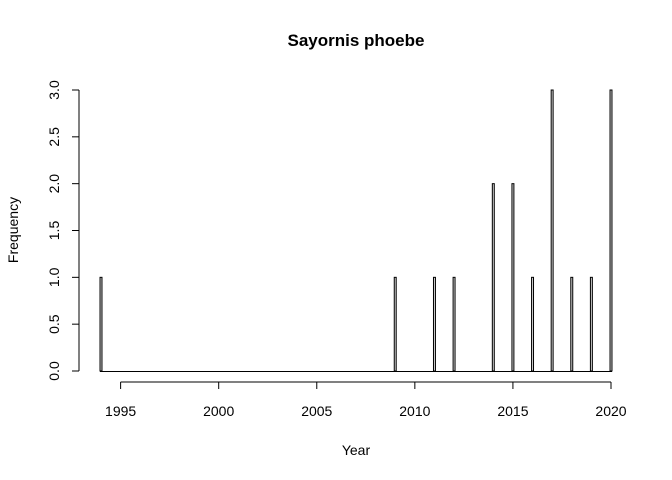 The height and width of the screenshot is (480, 672). What do you see at coordinates (54, 231) in the screenshot?
I see `y-tick-label: 1.5` at bounding box center [54, 231].